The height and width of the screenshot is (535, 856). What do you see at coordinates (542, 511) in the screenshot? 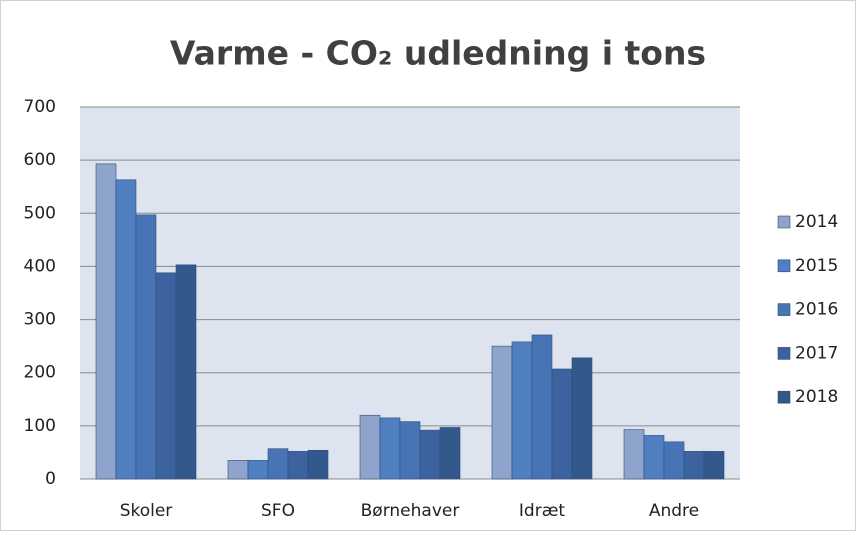
I see `x-tick-label: Idræt` at bounding box center [542, 511].